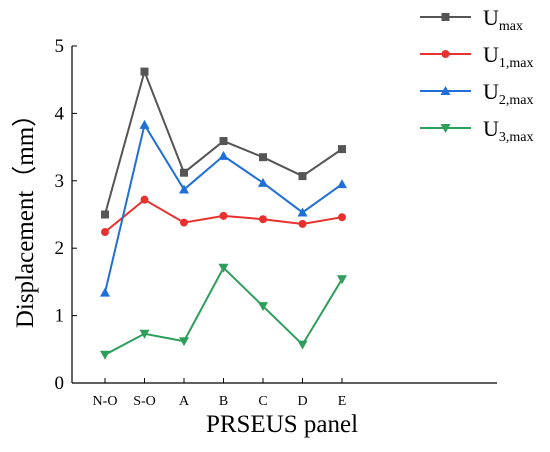  Describe the element at coordinates (471, 19) in the screenshot. I see `legend-item: Umax` at that location.